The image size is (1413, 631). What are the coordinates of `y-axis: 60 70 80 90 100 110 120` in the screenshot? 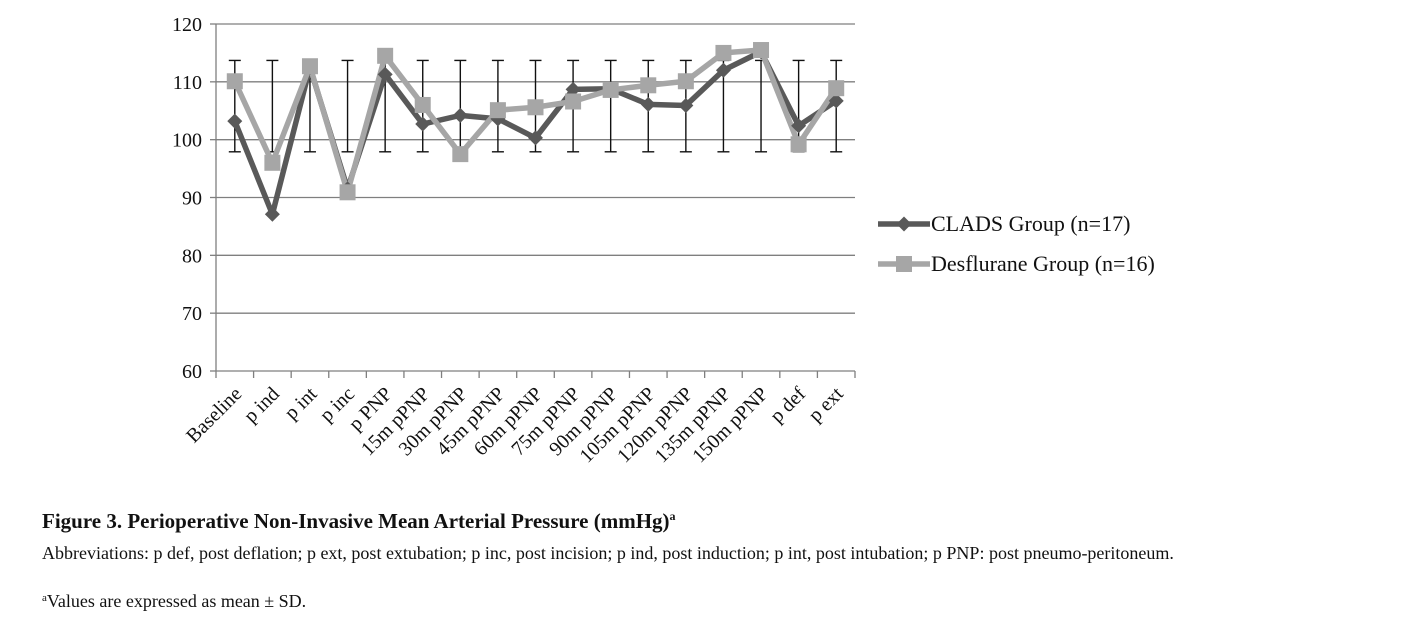 It's located at (194, 198).